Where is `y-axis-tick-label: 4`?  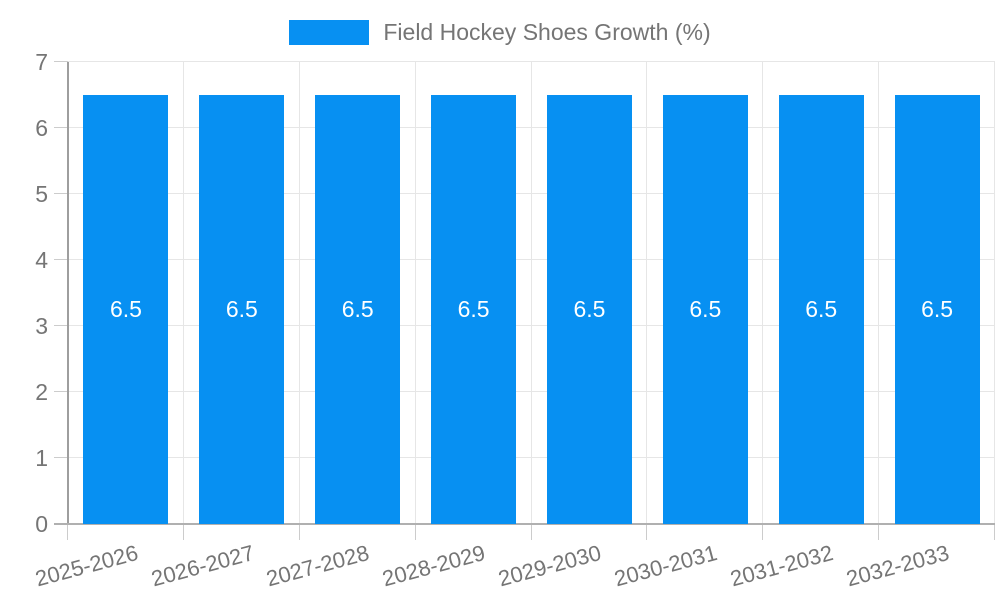
y-axis-tick-label: 4 is located at coordinates (41, 260).